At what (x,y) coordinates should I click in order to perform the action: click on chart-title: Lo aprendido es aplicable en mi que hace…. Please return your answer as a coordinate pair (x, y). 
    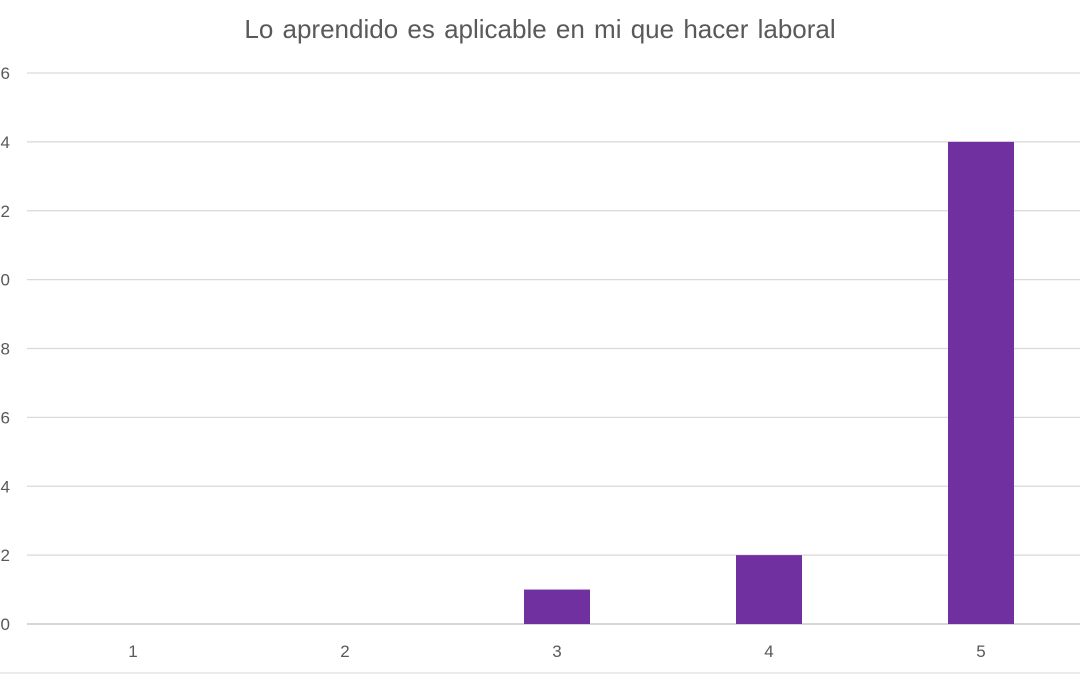
    Looking at the image, I should click on (540, 29).